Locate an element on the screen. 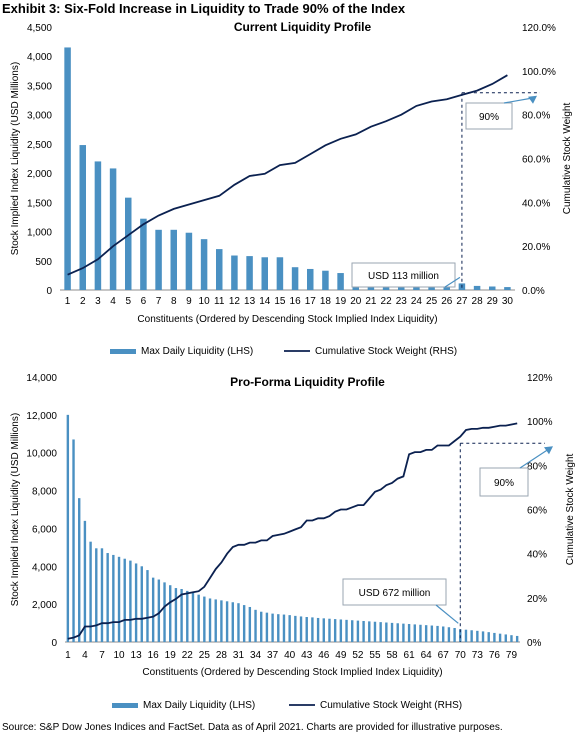 The height and width of the screenshot is (739, 585). current-callout-usd-label: USD 113 million is located at coordinates (403, 276).